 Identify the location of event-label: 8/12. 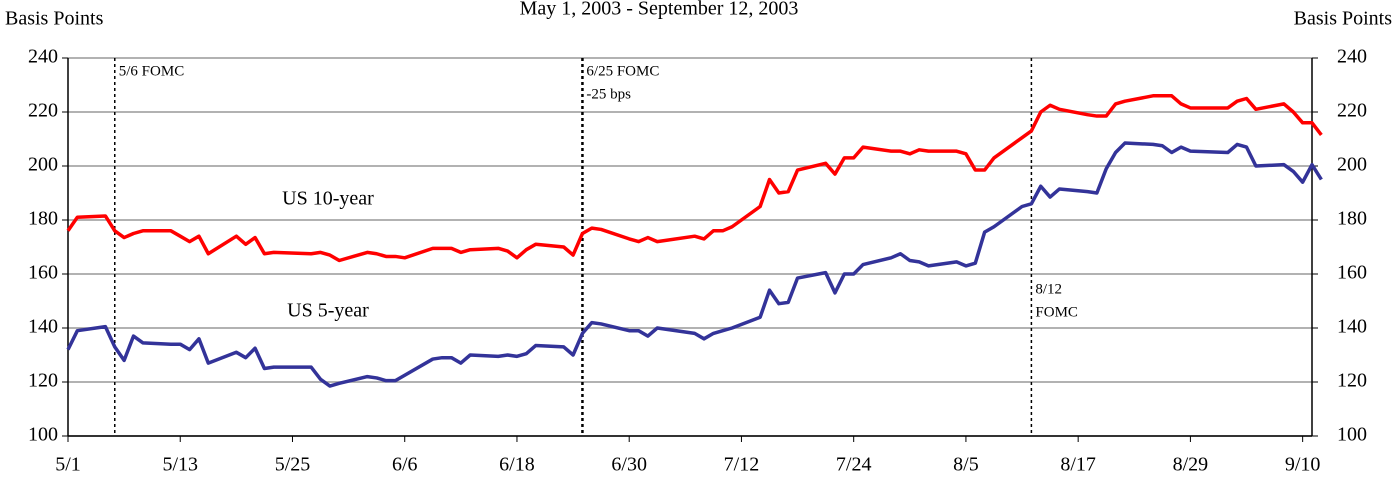
(1048, 289).